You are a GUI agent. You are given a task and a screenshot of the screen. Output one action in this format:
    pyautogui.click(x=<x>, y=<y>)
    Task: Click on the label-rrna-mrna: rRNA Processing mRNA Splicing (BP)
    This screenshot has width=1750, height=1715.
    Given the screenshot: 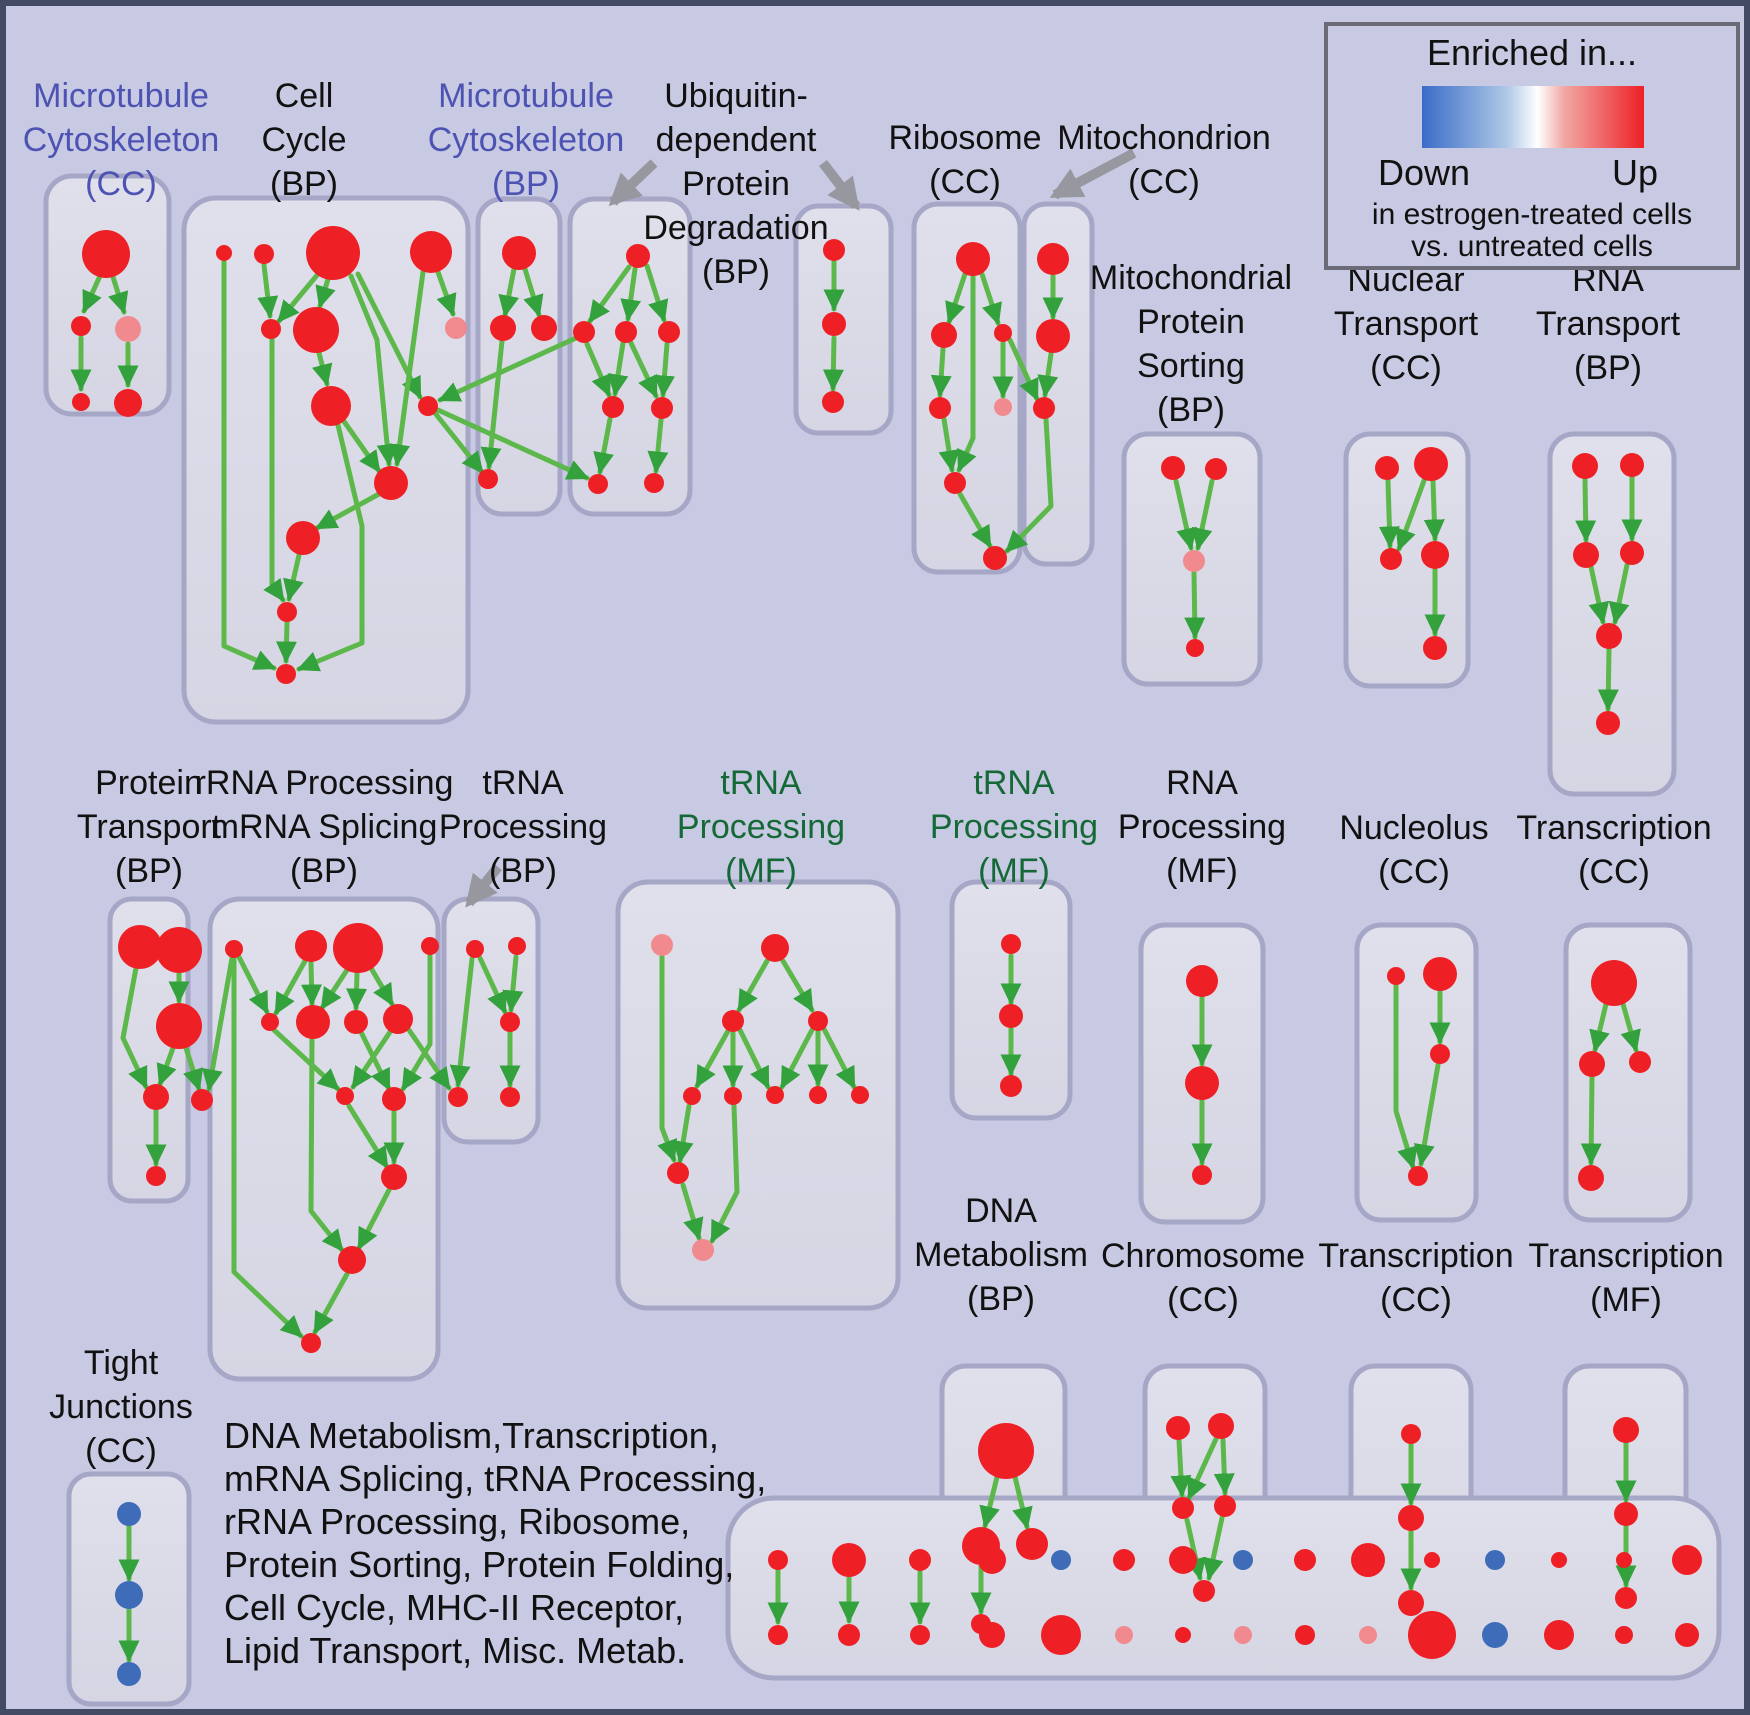 What is the action you would take?
    pyautogui.click(x=324, y=827)
    